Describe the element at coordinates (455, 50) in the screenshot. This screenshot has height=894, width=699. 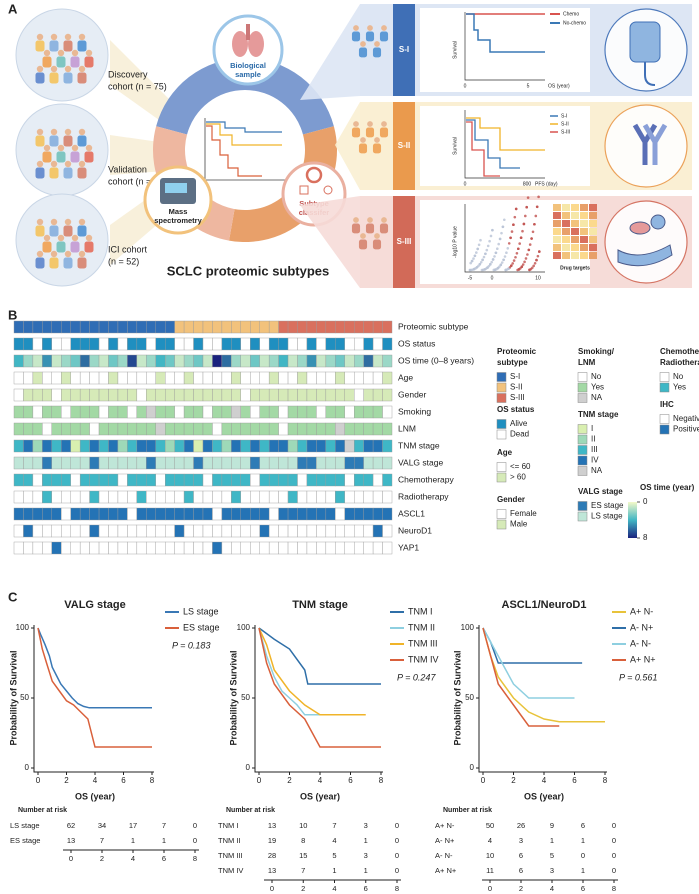
I see `mini-ylabel: Survival` at that location.